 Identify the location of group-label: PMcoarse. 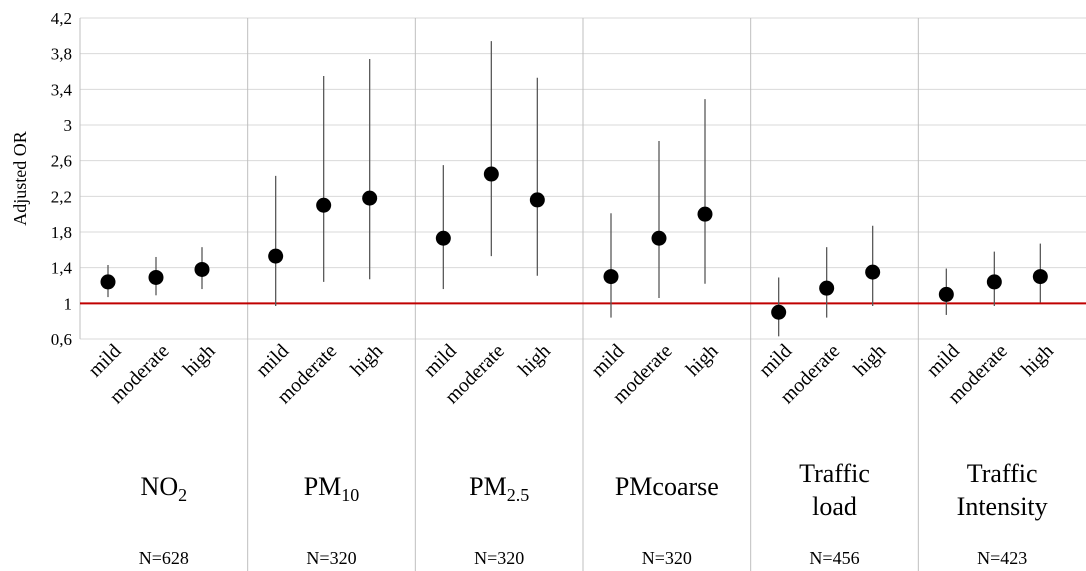
(667, 486).